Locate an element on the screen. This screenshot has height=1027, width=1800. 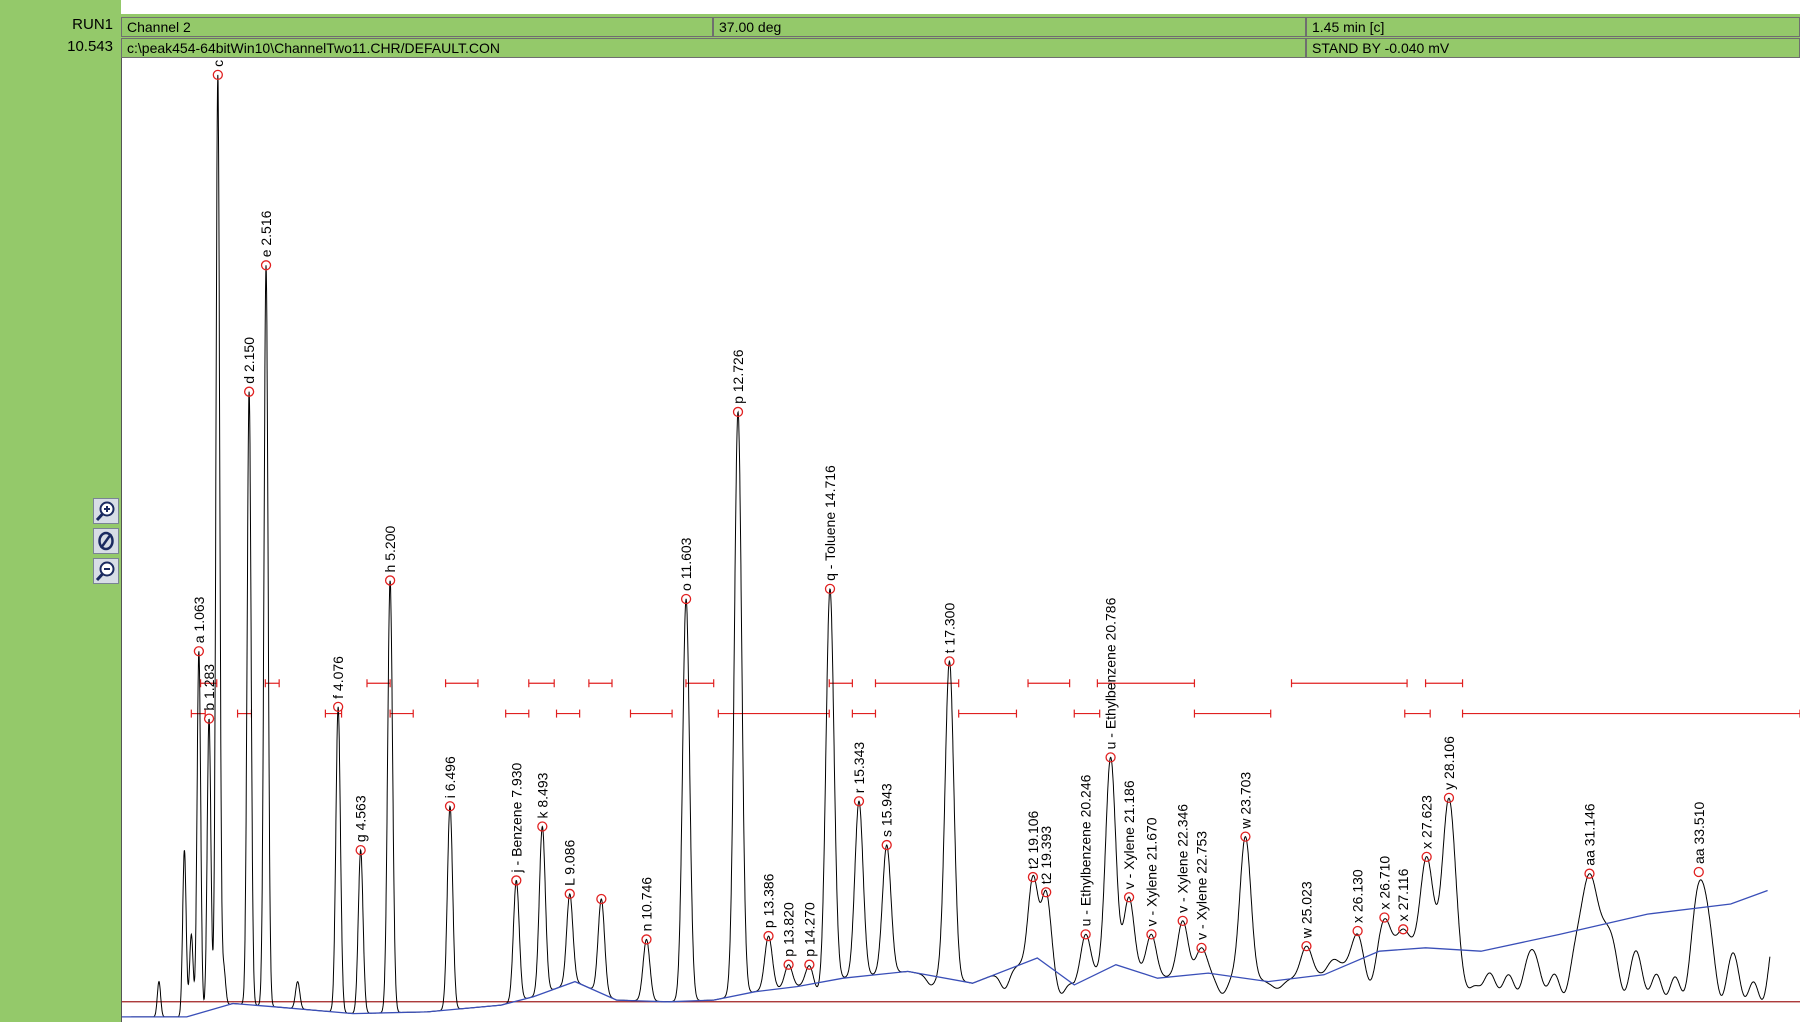
peak-label: t2 19.106 is located at coordinates (1033, 839).